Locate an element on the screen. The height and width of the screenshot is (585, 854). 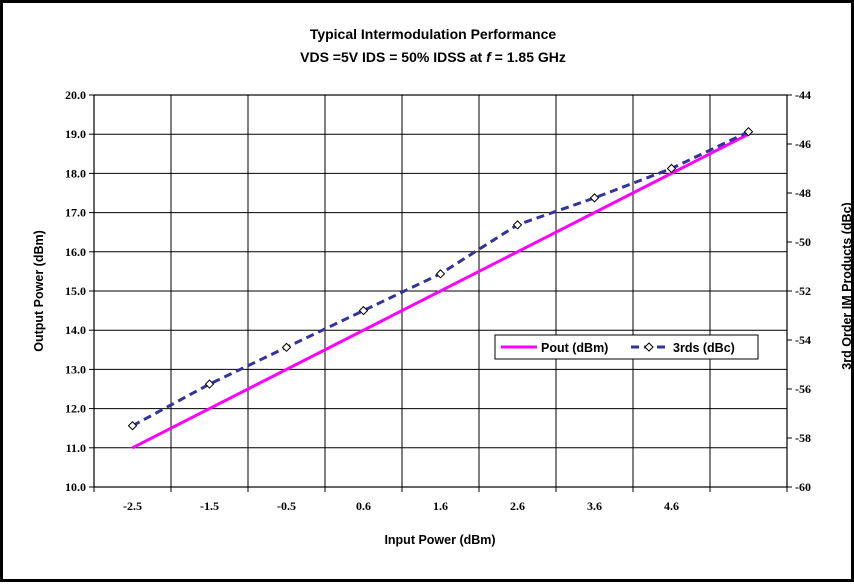
x-tick-label: -0.5 is located at coordinates (286, 506).